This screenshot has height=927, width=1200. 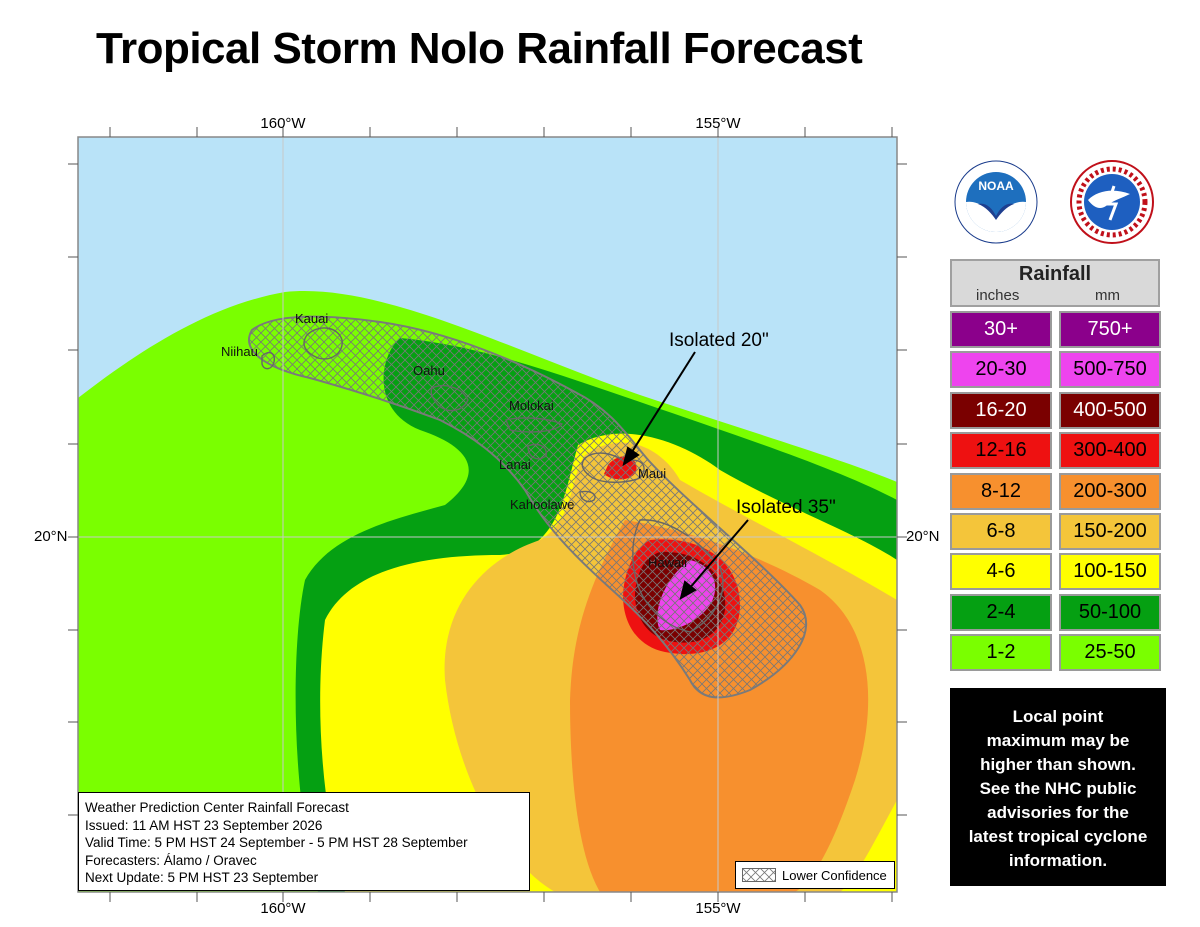 What do you see at coordinates (268, 360) in the screenshot?
I see `niihau-outline` at bounding box center [268, 360].